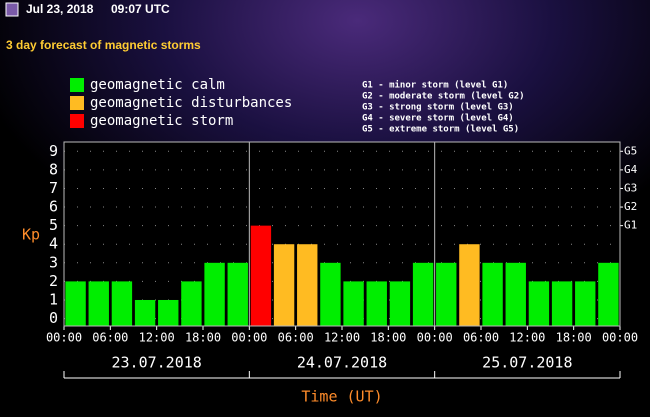 The image size is (650, 417). What do you see at coordinates (342, 363) in the screenshot?
I see `day-label: 24.07.2018` at bounding box center [342, 363].